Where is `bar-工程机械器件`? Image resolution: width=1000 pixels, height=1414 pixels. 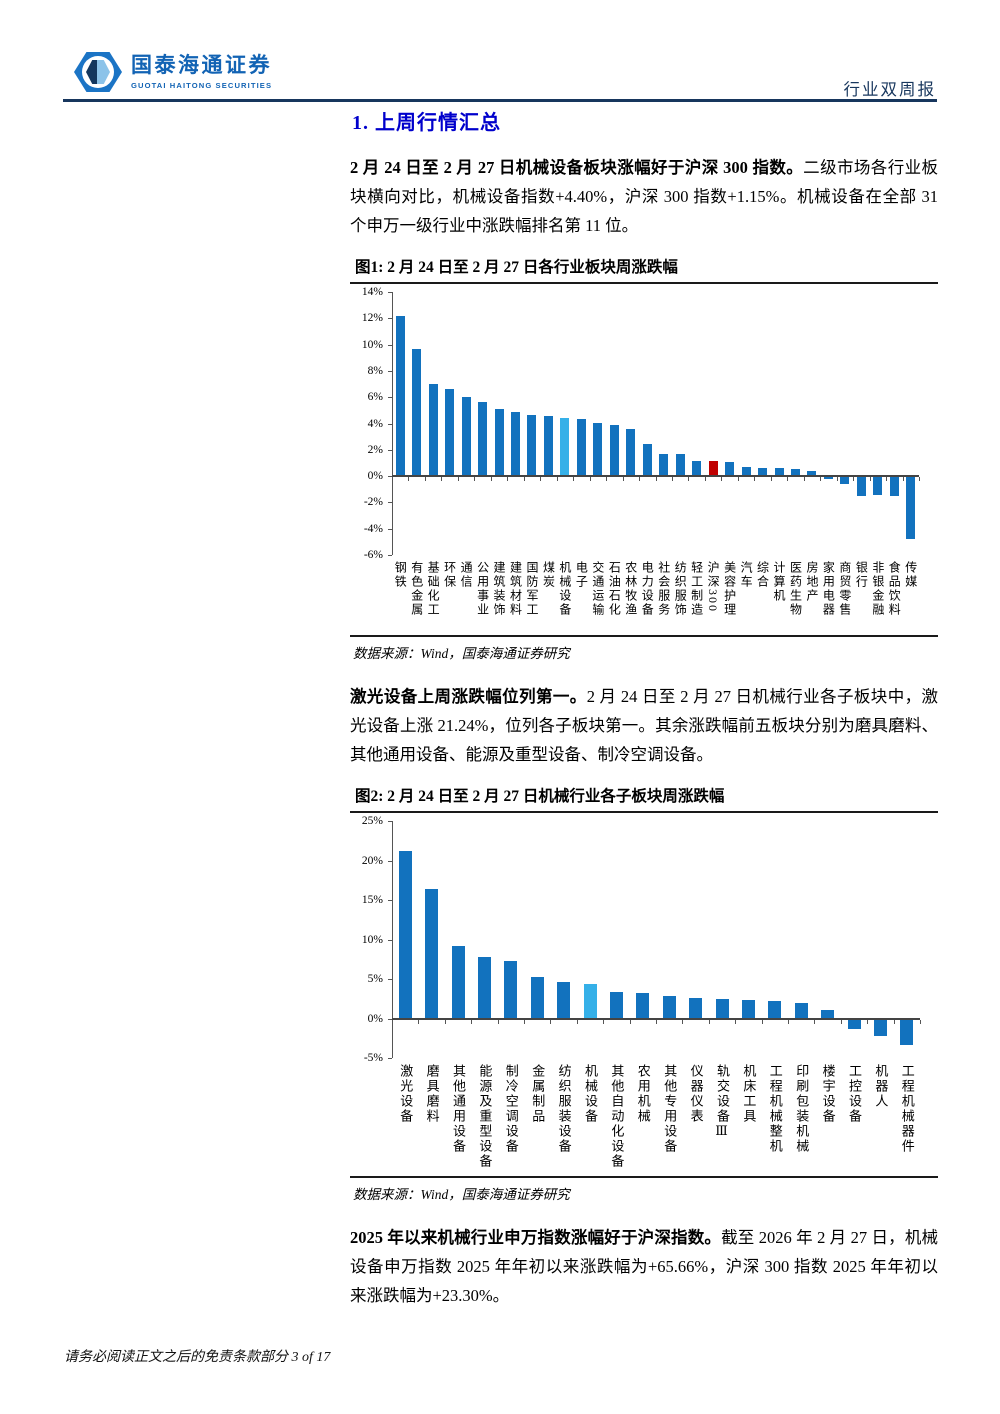 bar-工程机械器件 is located at coordinates (907, 1031).